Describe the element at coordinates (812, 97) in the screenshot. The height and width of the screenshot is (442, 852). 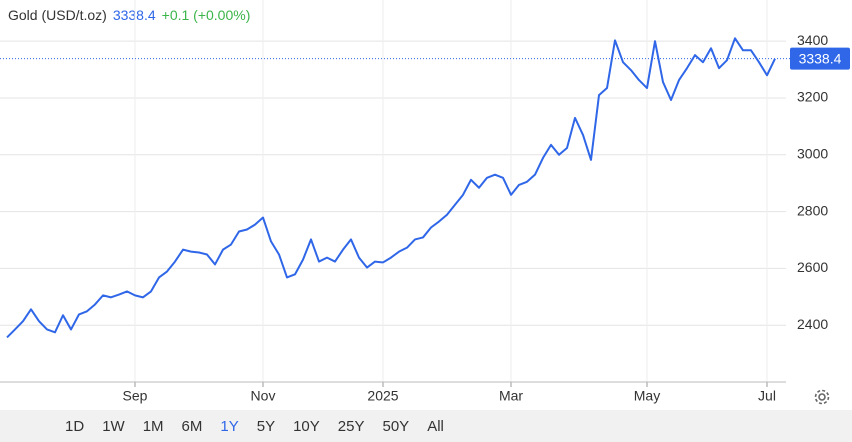
I see `y-tick-label: 3200` at that location.